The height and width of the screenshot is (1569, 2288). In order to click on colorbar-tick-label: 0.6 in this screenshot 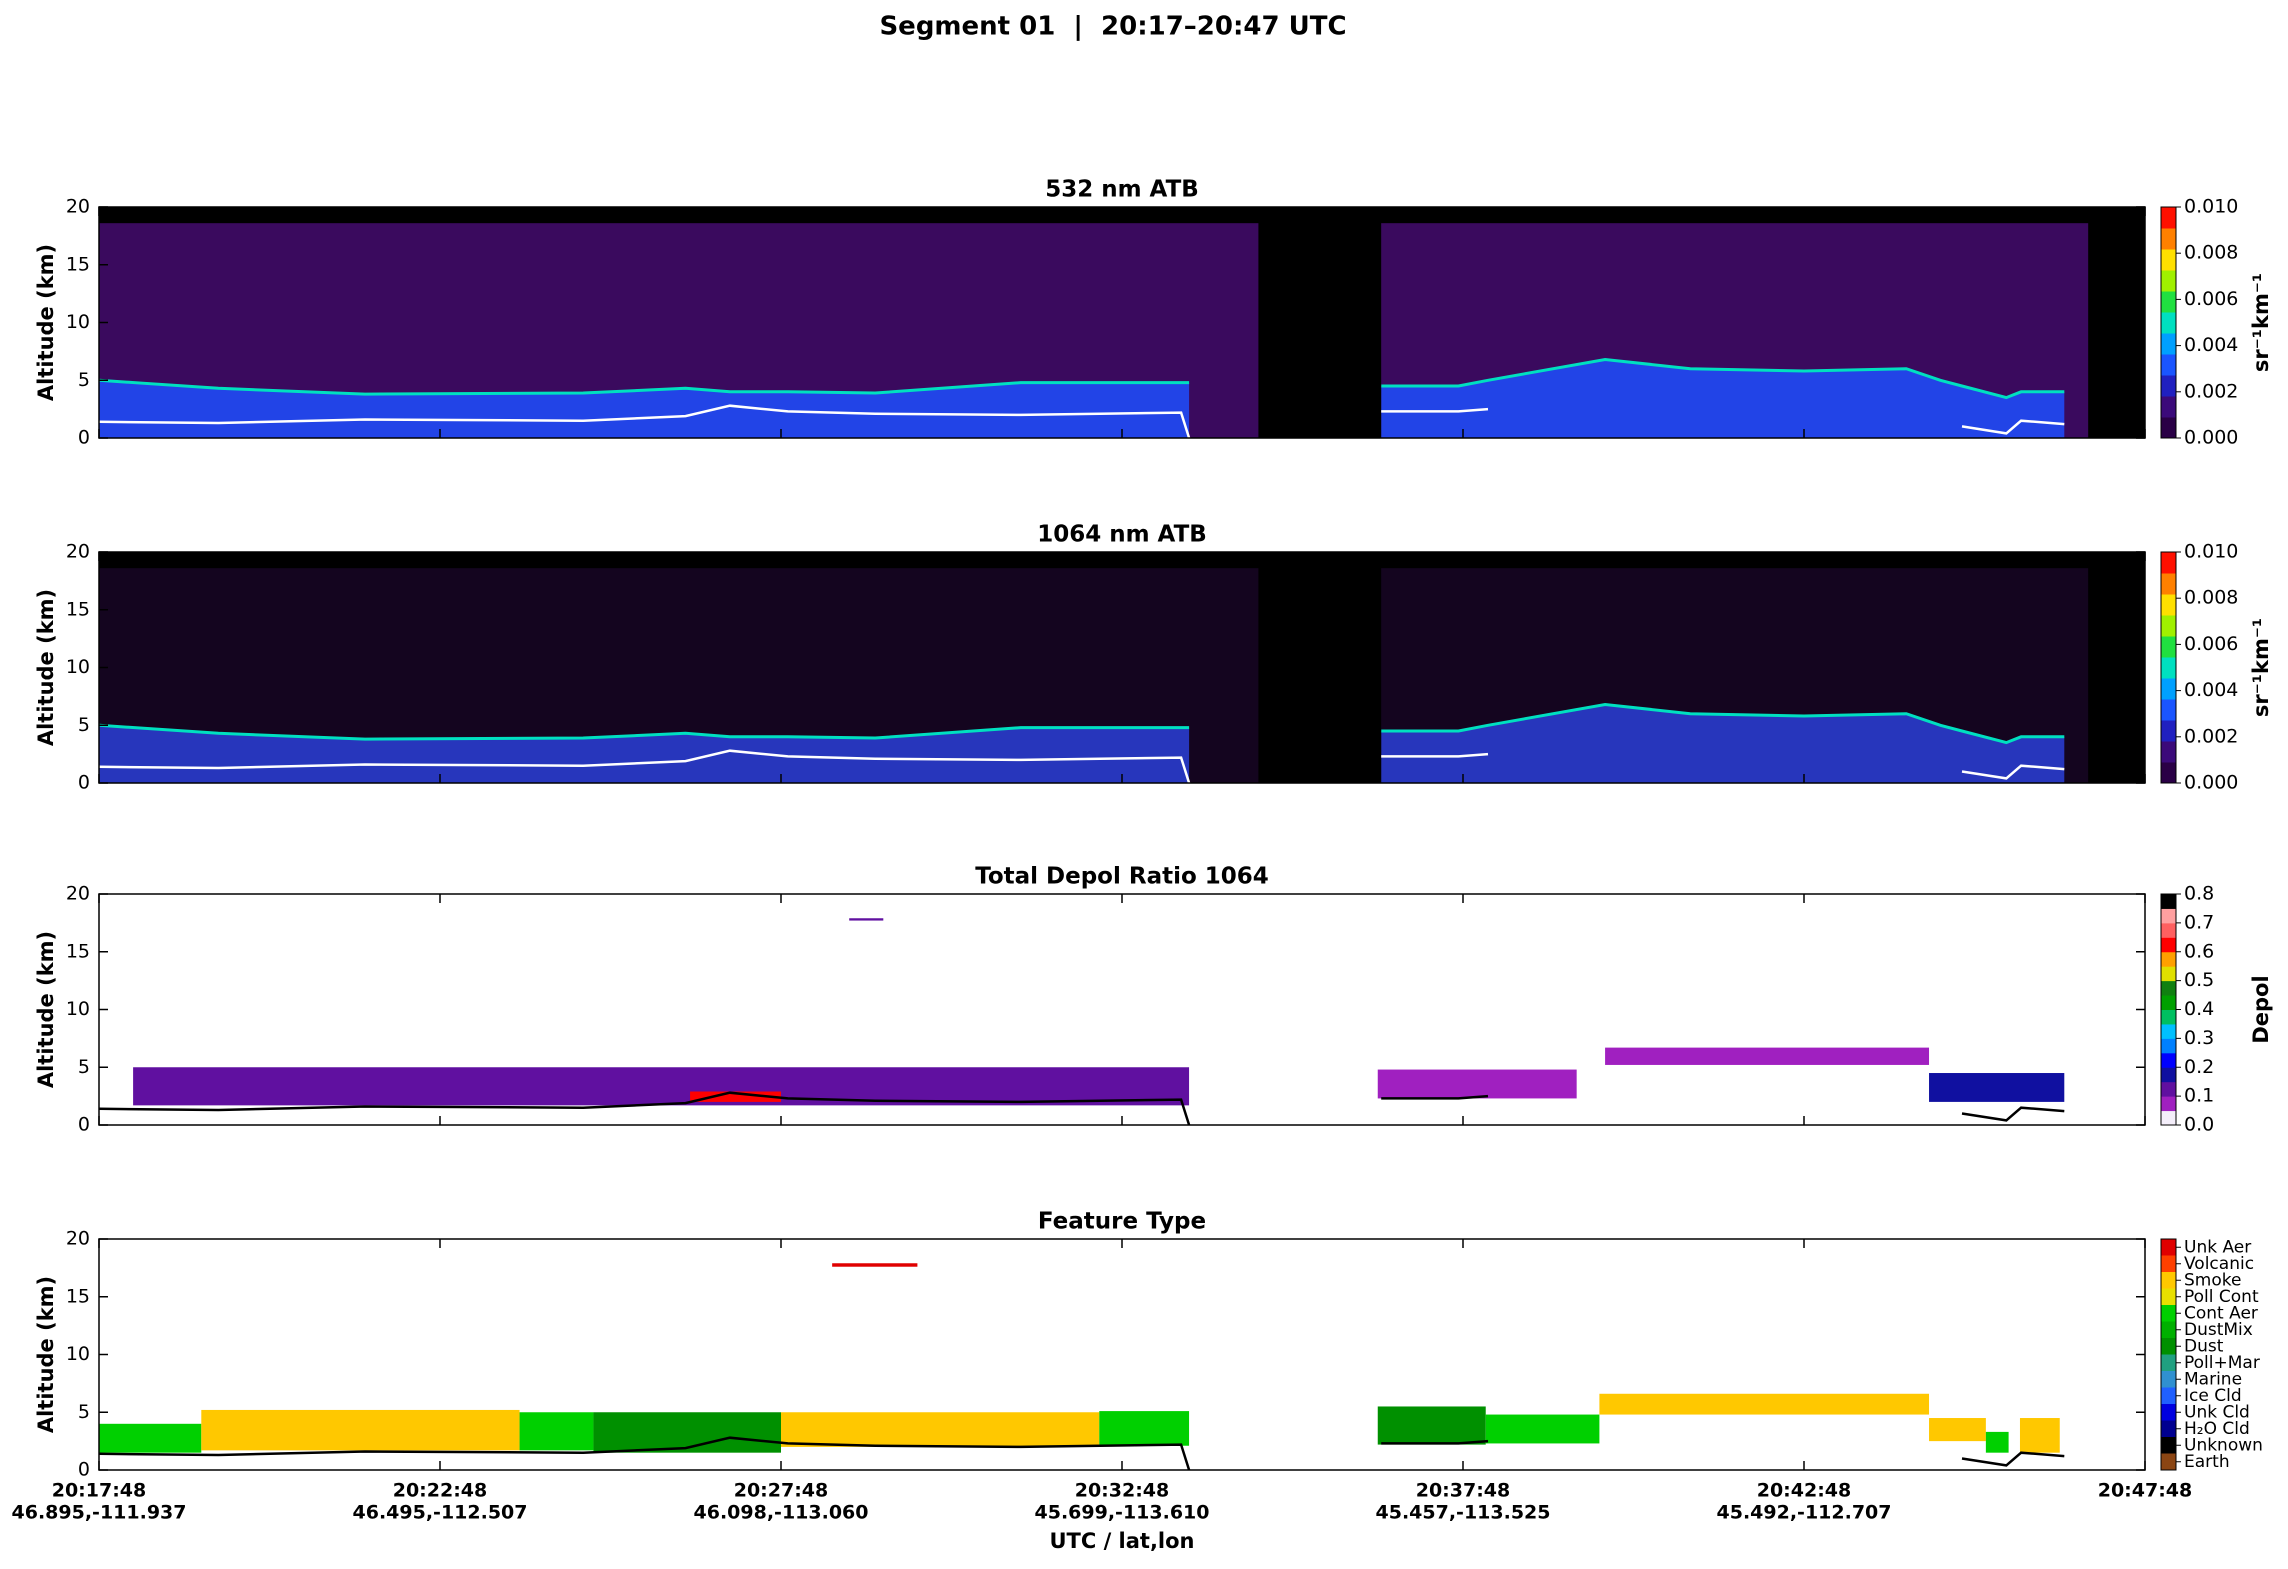, I will do `click(2199, 951)`.